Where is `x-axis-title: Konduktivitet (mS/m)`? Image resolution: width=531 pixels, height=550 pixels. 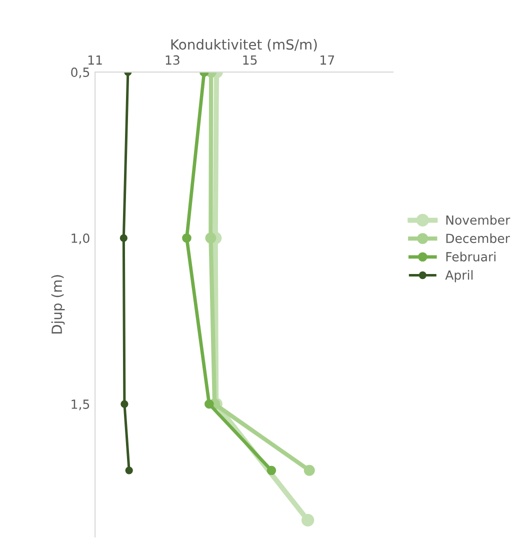 x-axis-title: Konduktivitet (mS/m) is located at coordinates (244, 45).